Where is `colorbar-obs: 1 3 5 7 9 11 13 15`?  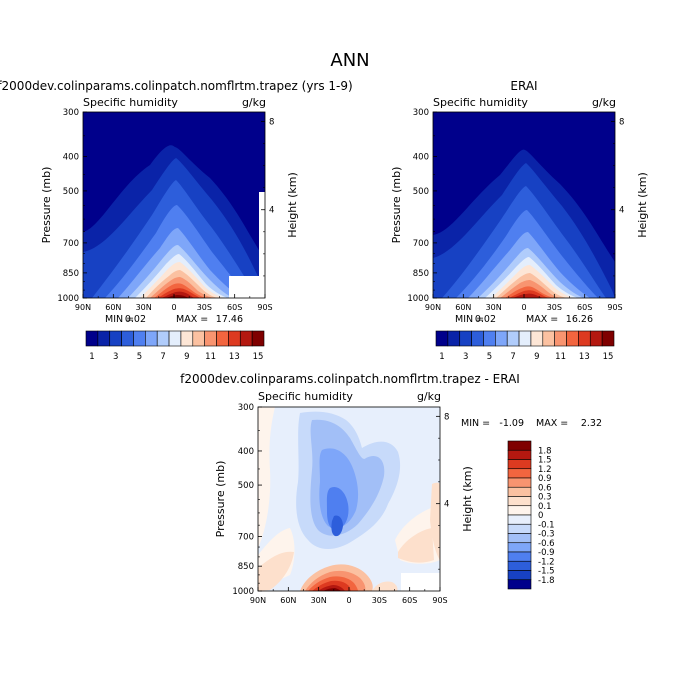
colorbar-obs: 1 3 5 7 9 11 13 15 is located at coordinates (525, 346).